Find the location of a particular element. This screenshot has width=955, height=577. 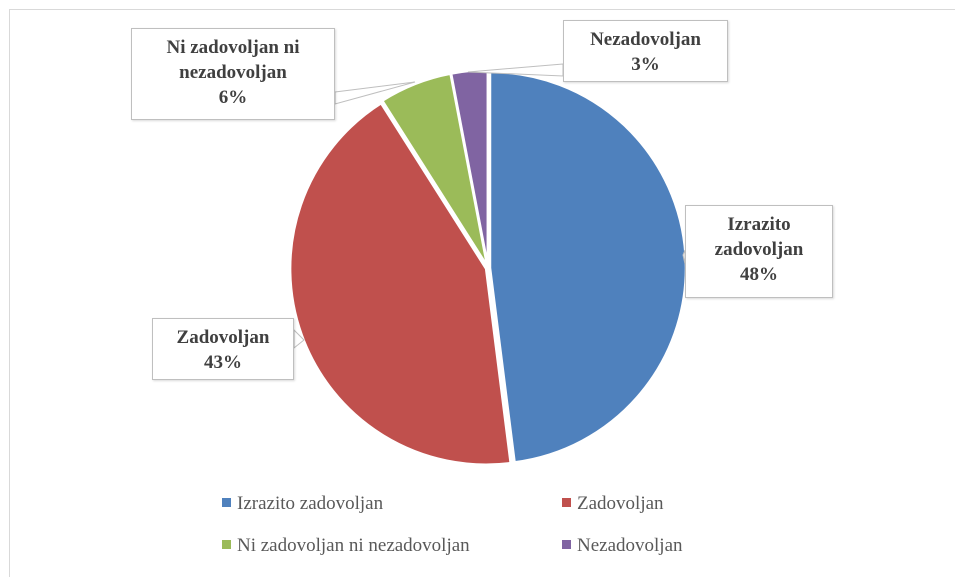

data-label: Izrazito zadovoljan 48% is located at coordinates (759, 251).